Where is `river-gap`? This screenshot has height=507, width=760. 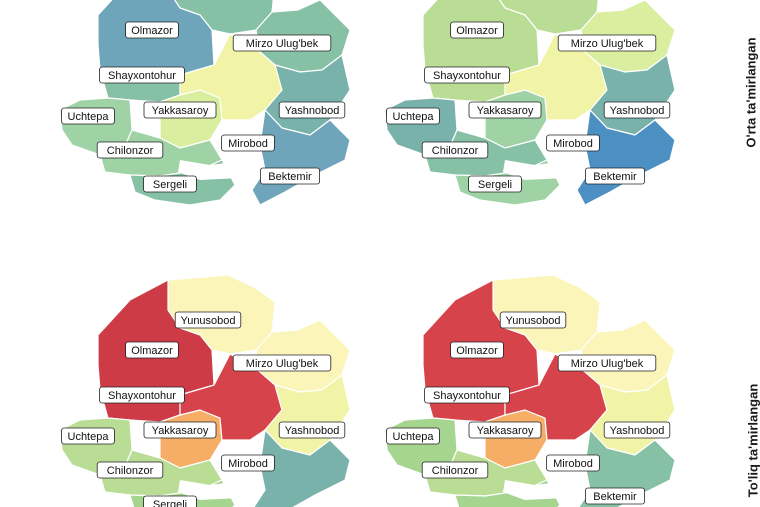
river-gap is located at coordinates (221, 490).